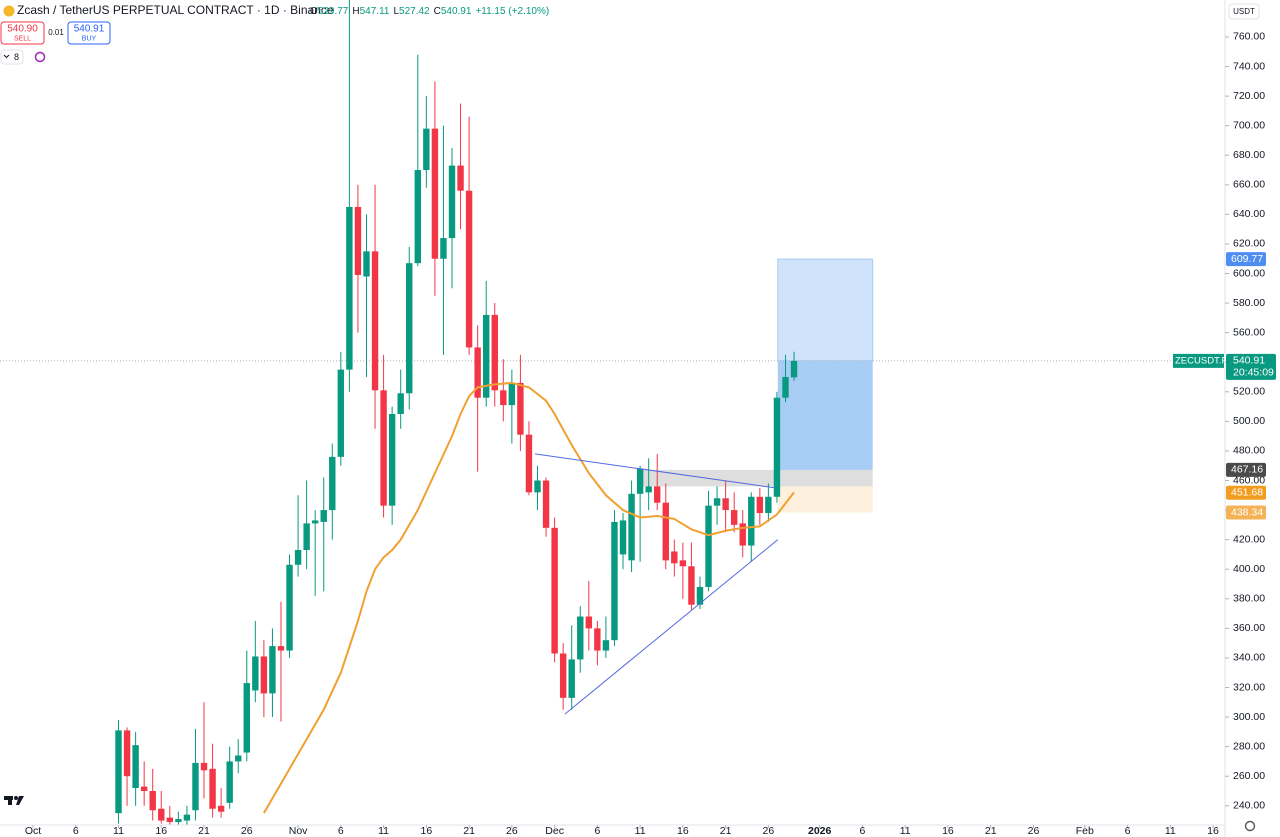 This screenshot has width=1280, height=837. I want to click on y-tick-label: 240.00, so click(1249, 806).